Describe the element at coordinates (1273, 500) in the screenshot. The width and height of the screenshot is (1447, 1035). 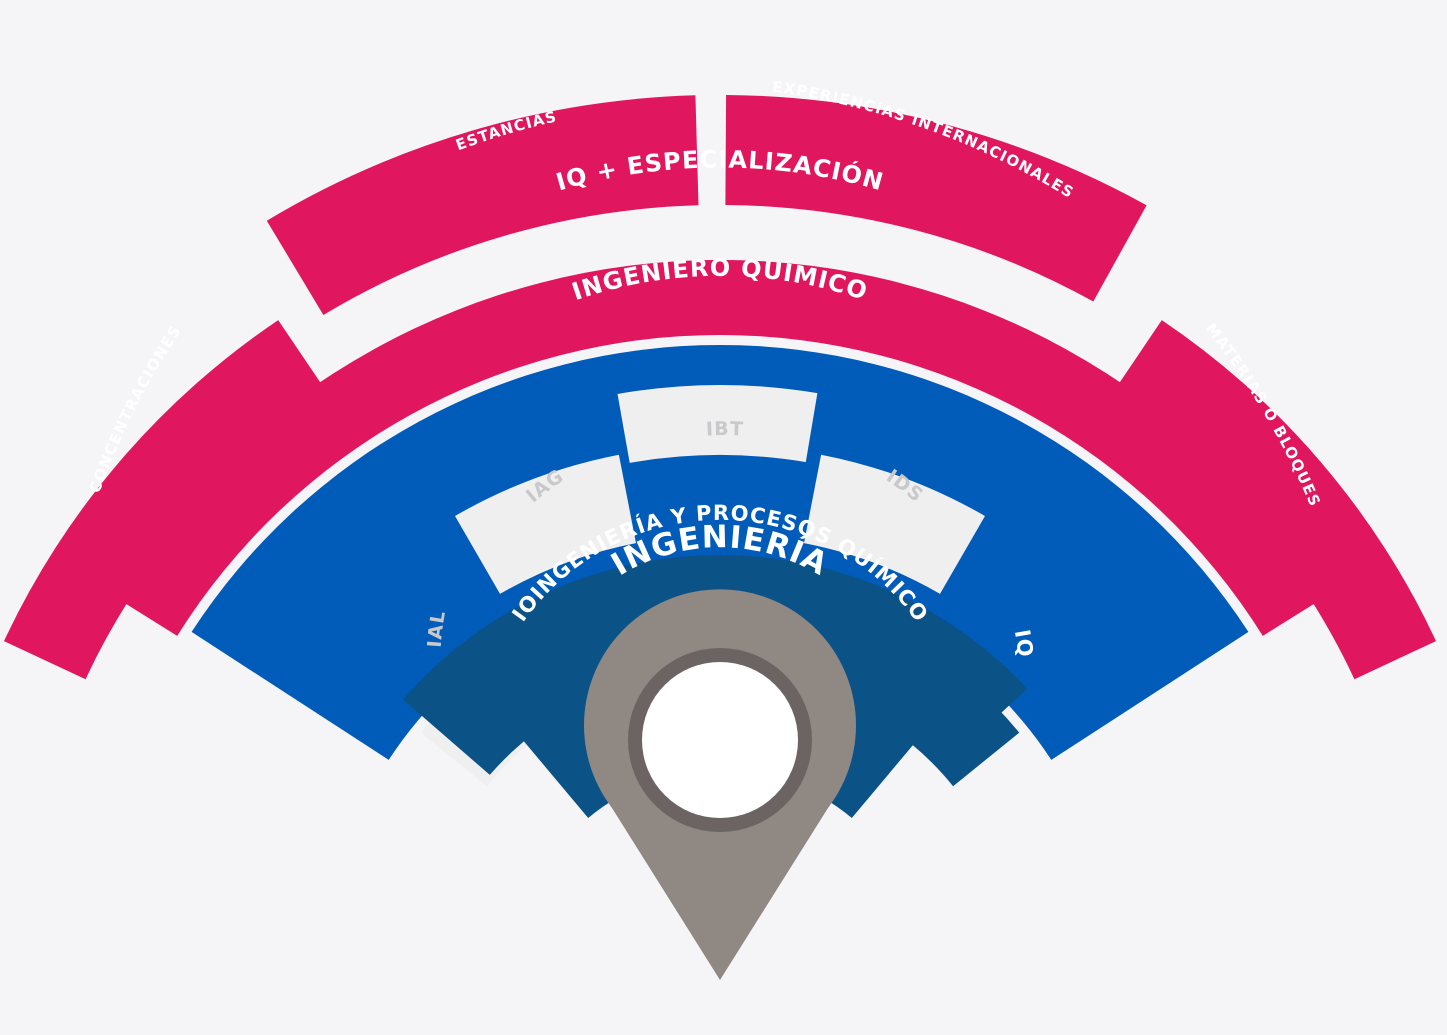
I see `segment-materias` at that location.